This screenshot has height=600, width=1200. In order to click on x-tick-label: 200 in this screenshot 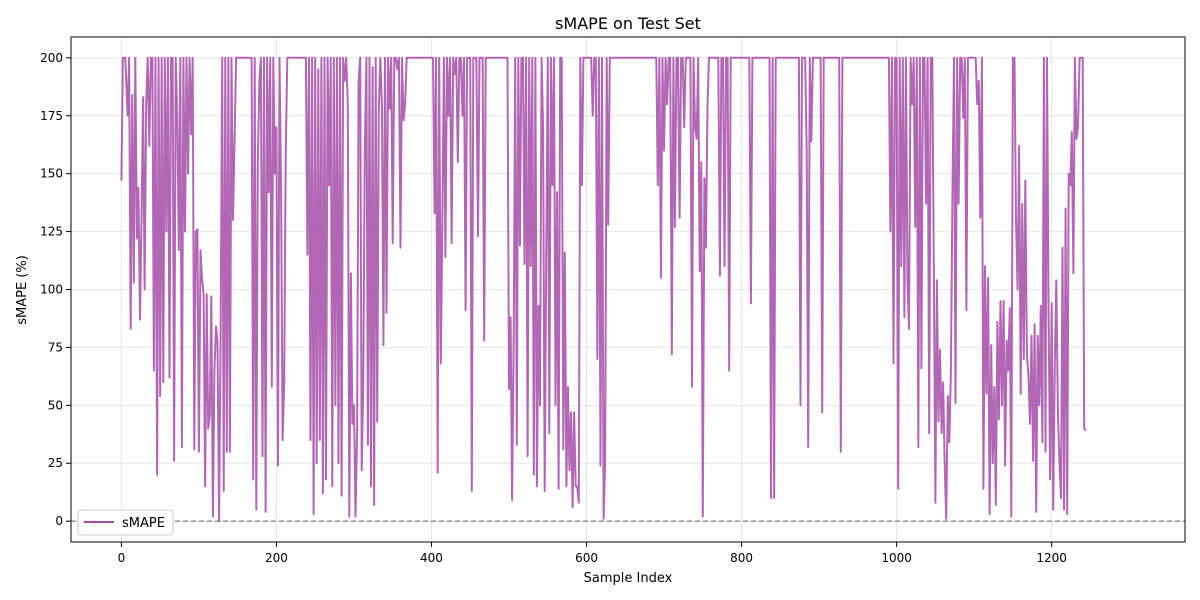, I will do `click(276, 558)`.